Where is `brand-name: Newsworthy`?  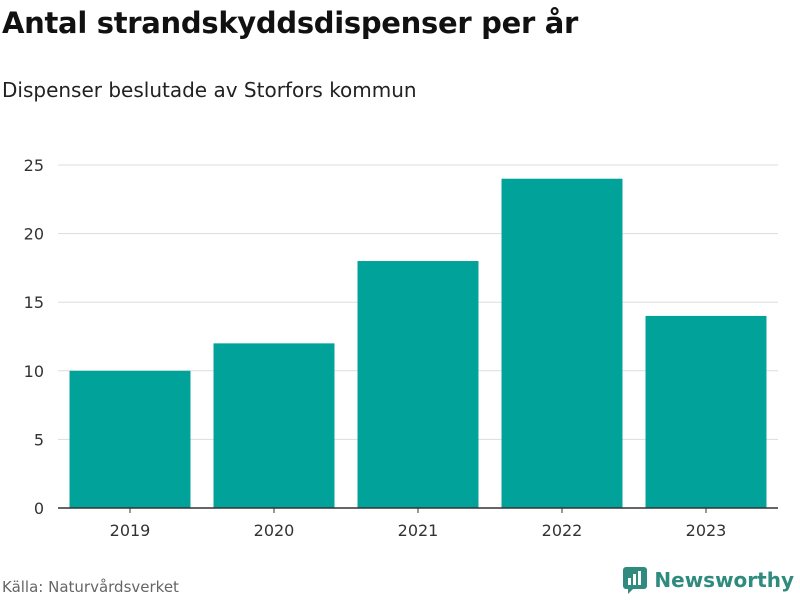 brand-name: Newsworthy is located at coordinates (724, 580).